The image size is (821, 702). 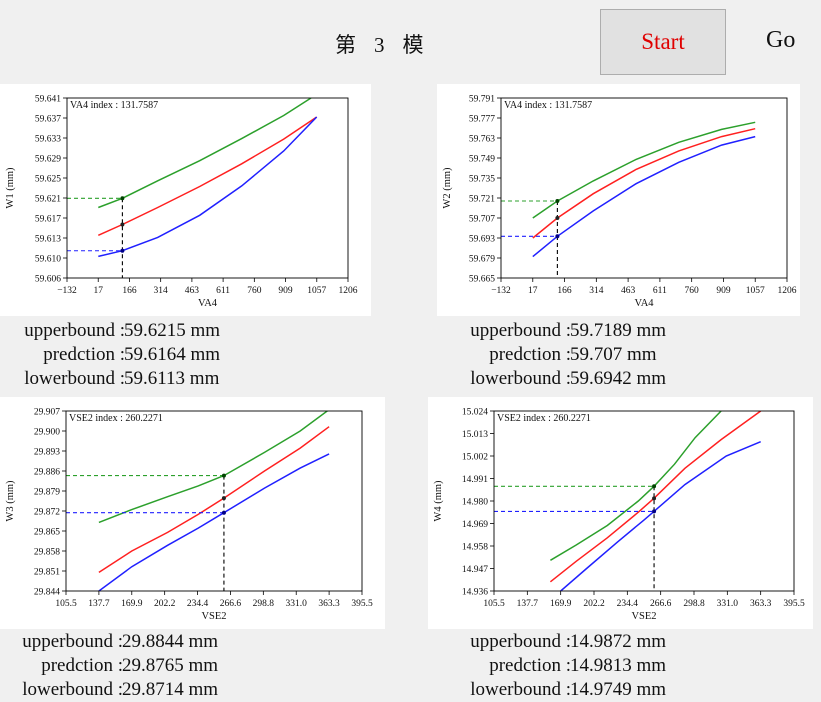 What do you see at coordinates (48, 280) in the screenshot?
I see `y-tick-label: 59.606` at bounding box center [48, 280].